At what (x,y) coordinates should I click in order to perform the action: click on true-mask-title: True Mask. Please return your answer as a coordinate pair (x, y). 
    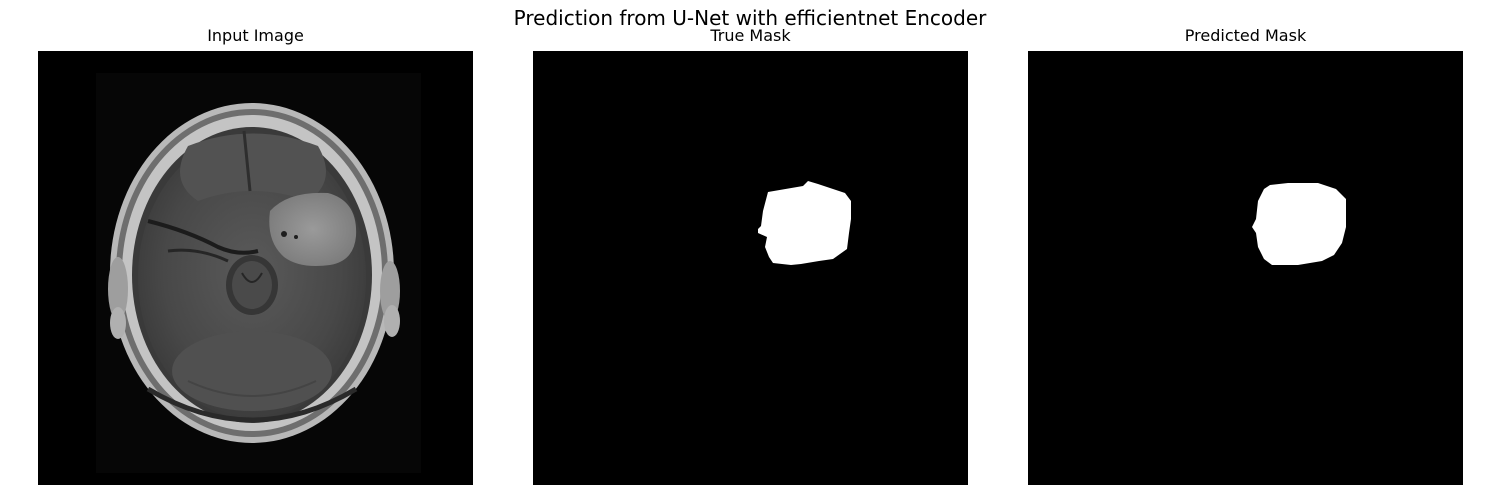
    Looking at the image, I should click on (750, 35).